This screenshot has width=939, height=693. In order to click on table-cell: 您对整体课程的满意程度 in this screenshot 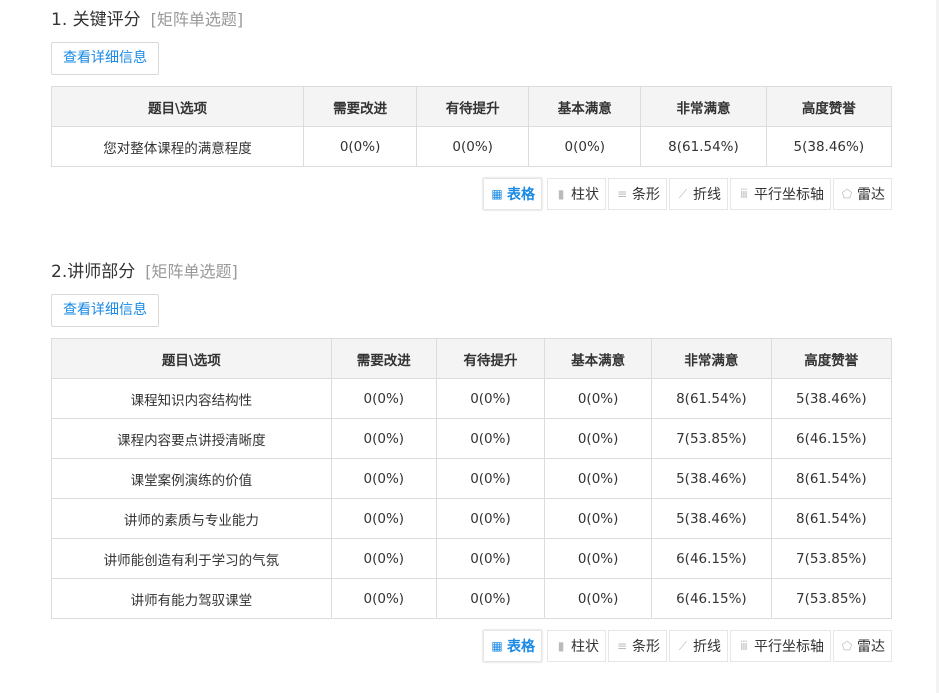, I will do `click(177, 146)`.